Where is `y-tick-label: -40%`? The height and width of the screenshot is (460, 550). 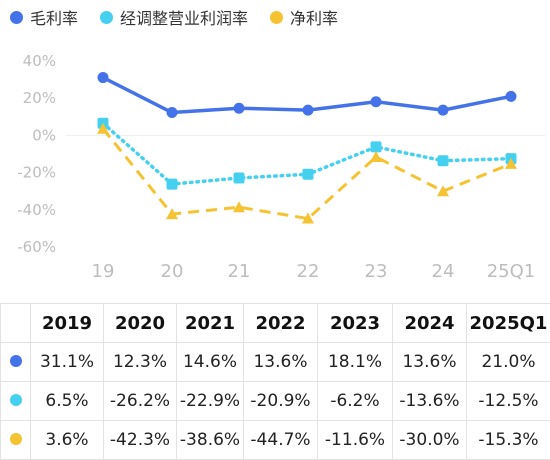 y-tick-label: -40% is located at coordinates (36, 210).